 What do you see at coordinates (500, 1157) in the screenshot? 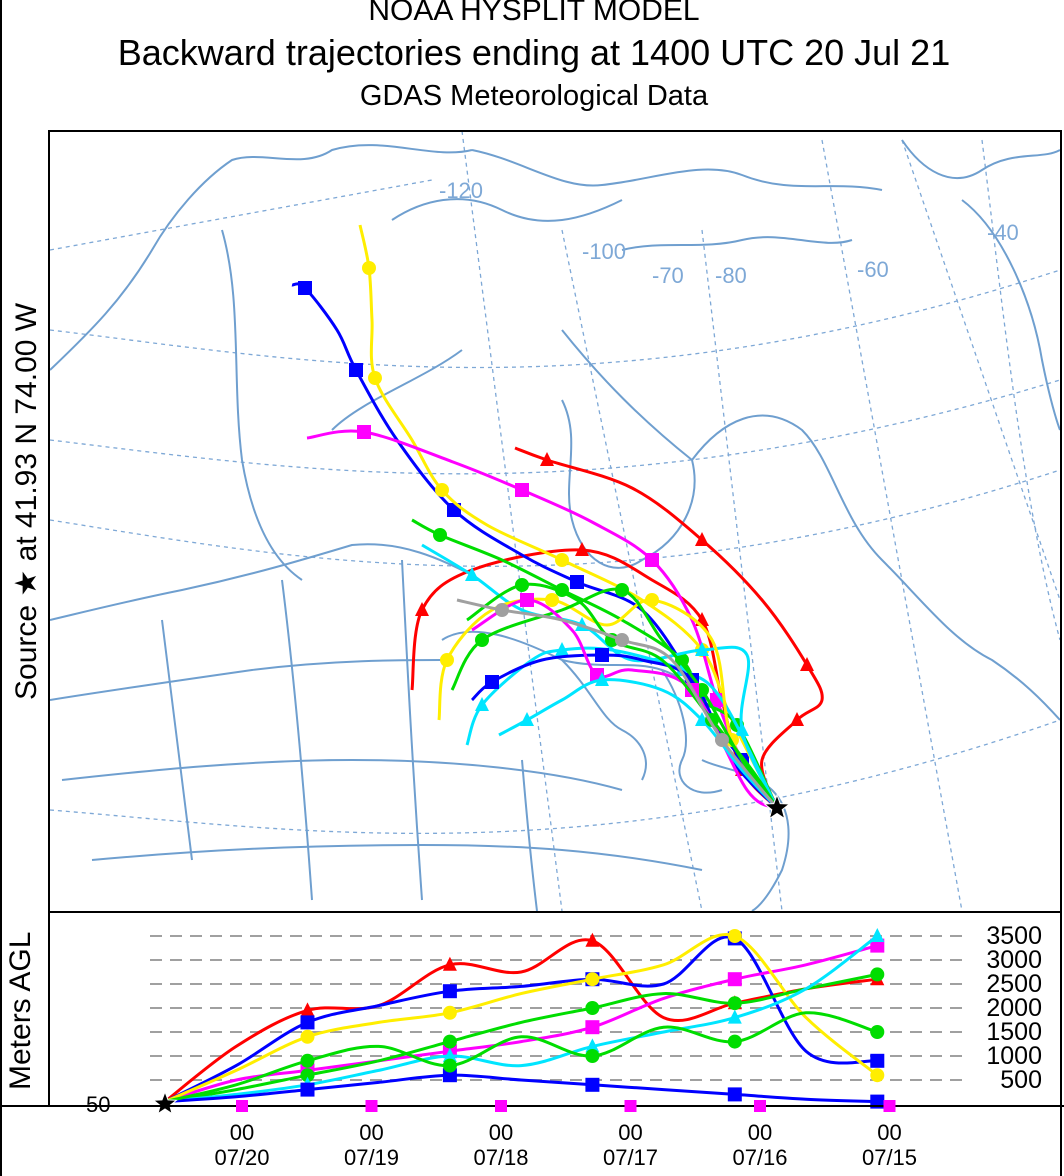
I see `time-tick-date: 07/18` at bounding box center [500, 1157].